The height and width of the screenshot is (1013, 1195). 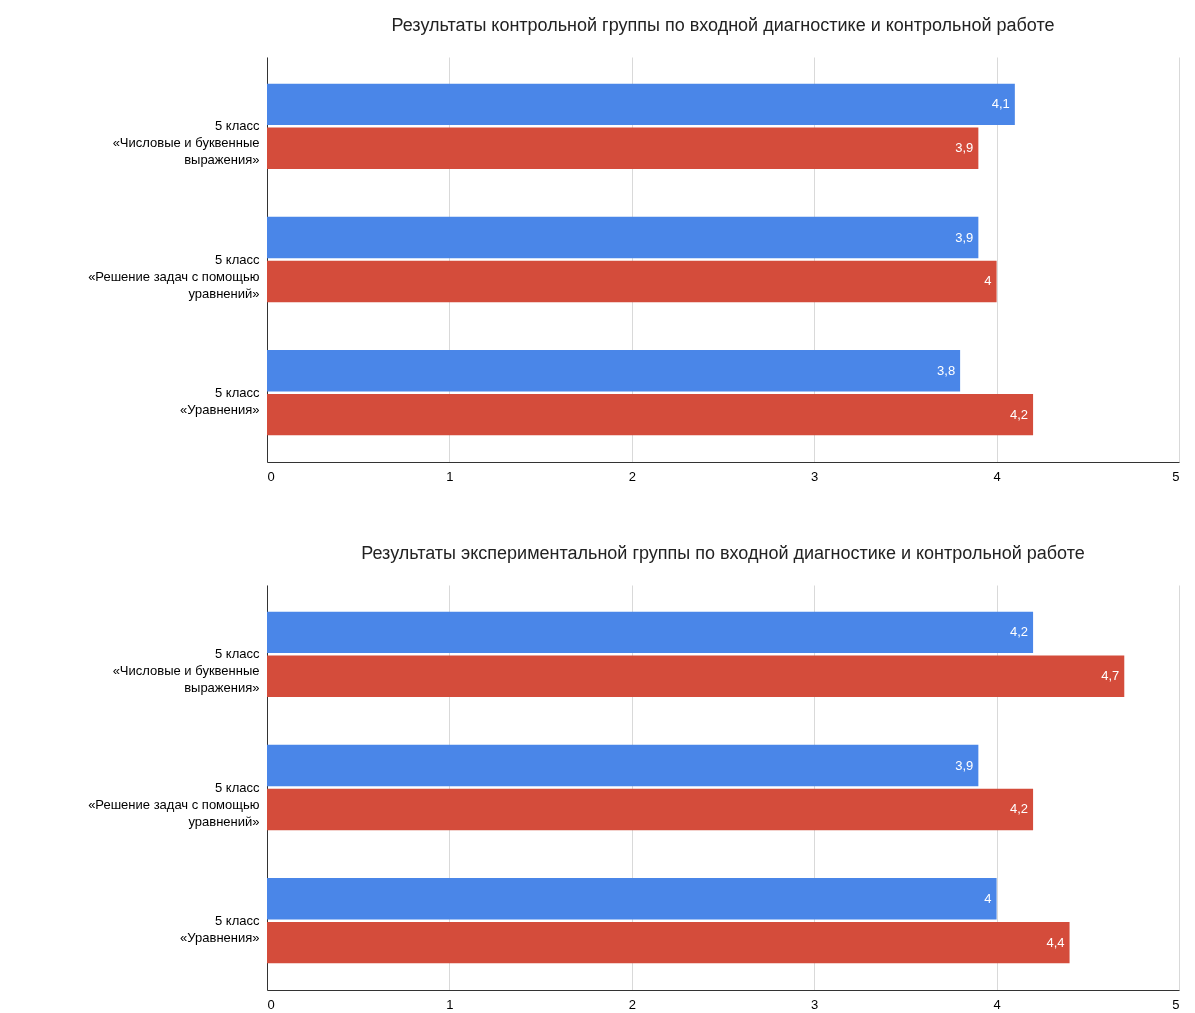 What do you see at coordinates (723, 553) in the screenshot?
I see `chart-title: Результаты экспериментальной группы по входной диагностике и контрольной работе` at bounding box center [723, 553].